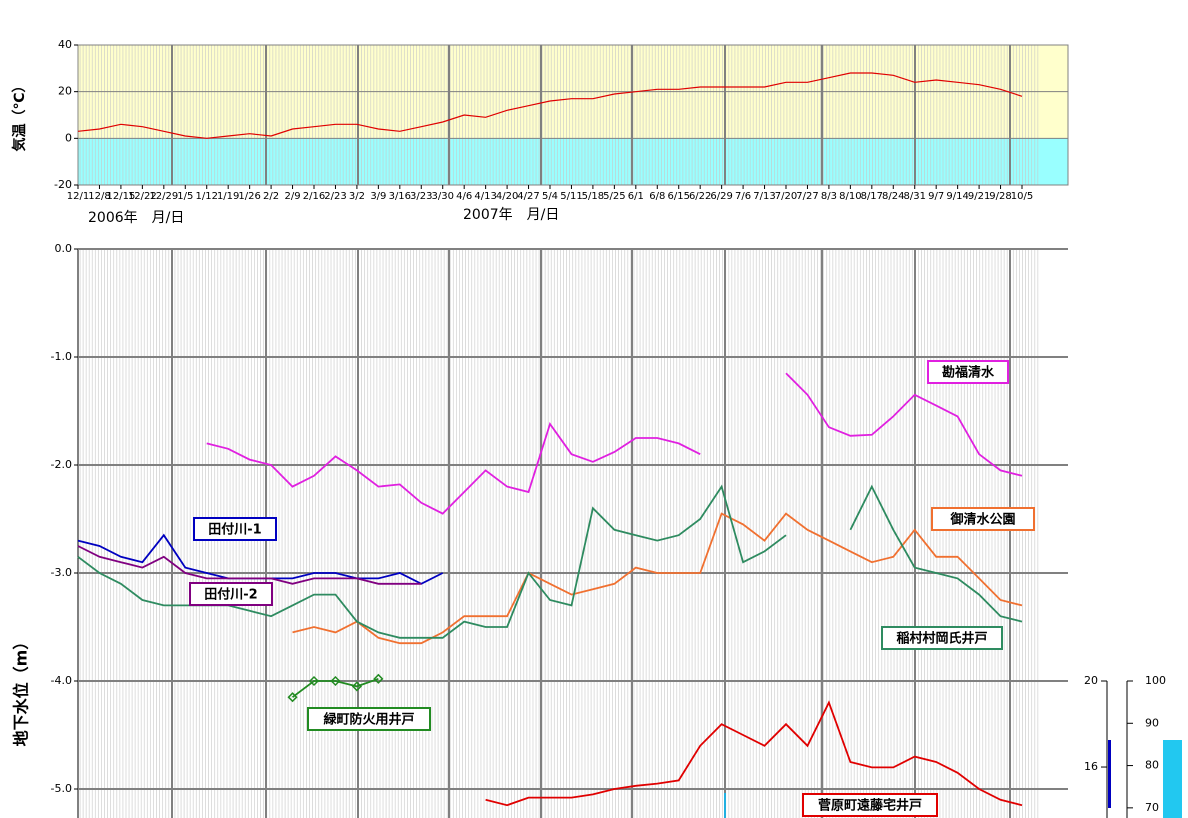 The height and width of the screenshot is (818, 1188). What do you see at coordinates (678, 196) in the screenshot?
I see `x-tick-label: 6/15` at bounding box center [678, 196].